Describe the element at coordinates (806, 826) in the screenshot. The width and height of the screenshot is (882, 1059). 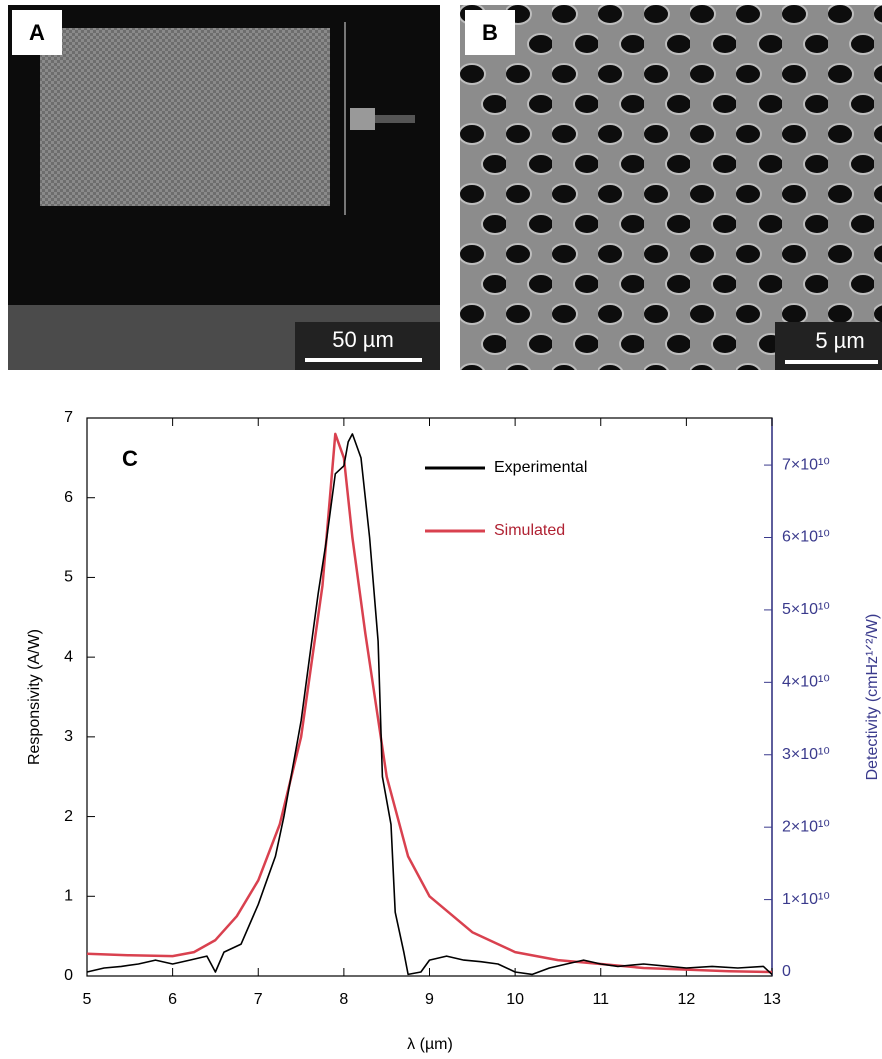
I see `y2-tick-label: 2×10¹⁰` at that location.